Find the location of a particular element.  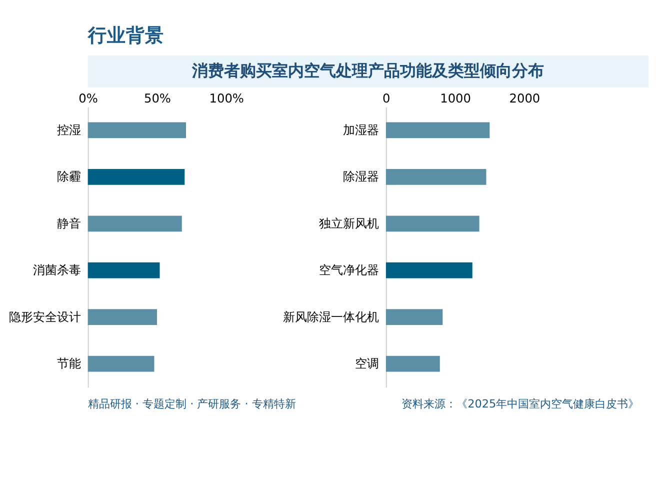

y-tick-label: 新风除湿一体化机 is located at coordinates (330, 317).